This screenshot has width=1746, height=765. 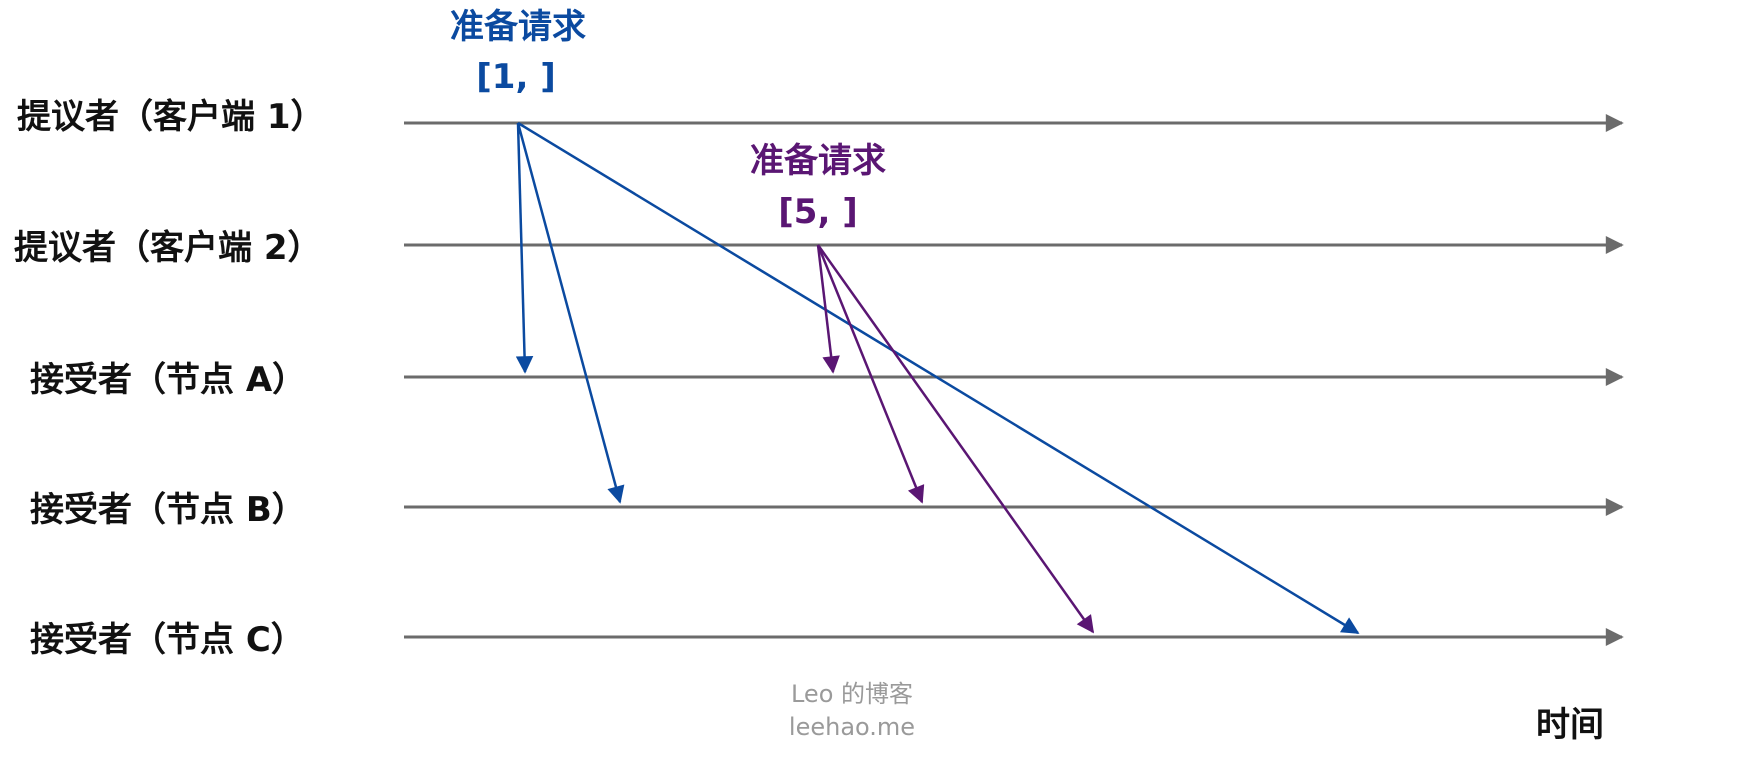 I want to click on lane-label-acceptor-b: 接受者（节点 B）, so click(x=168, y=510).